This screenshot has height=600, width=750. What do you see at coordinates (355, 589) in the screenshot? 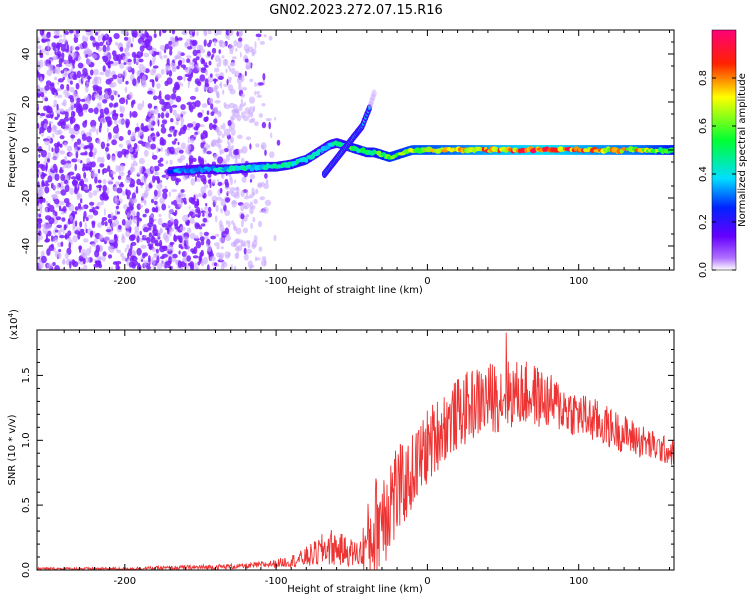
I see `snr-xlabel: Height of straight line (km)` at bounding box center [355, 589].